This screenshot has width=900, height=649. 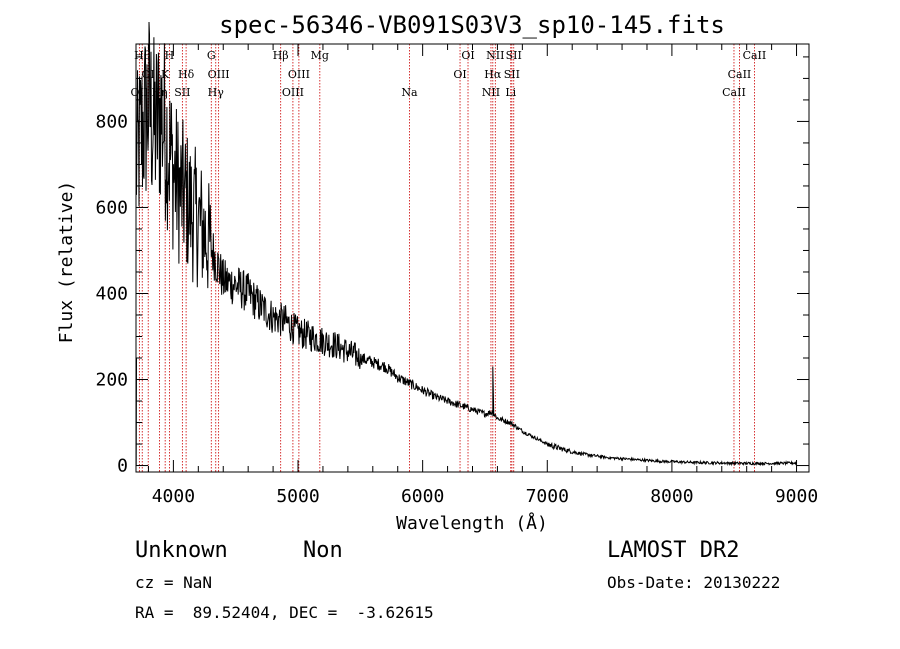 What do you see at coordinates (547, 496) in the screenshot?
I see `x-tick-label-3: 7000` at bounding box center [547, 496].